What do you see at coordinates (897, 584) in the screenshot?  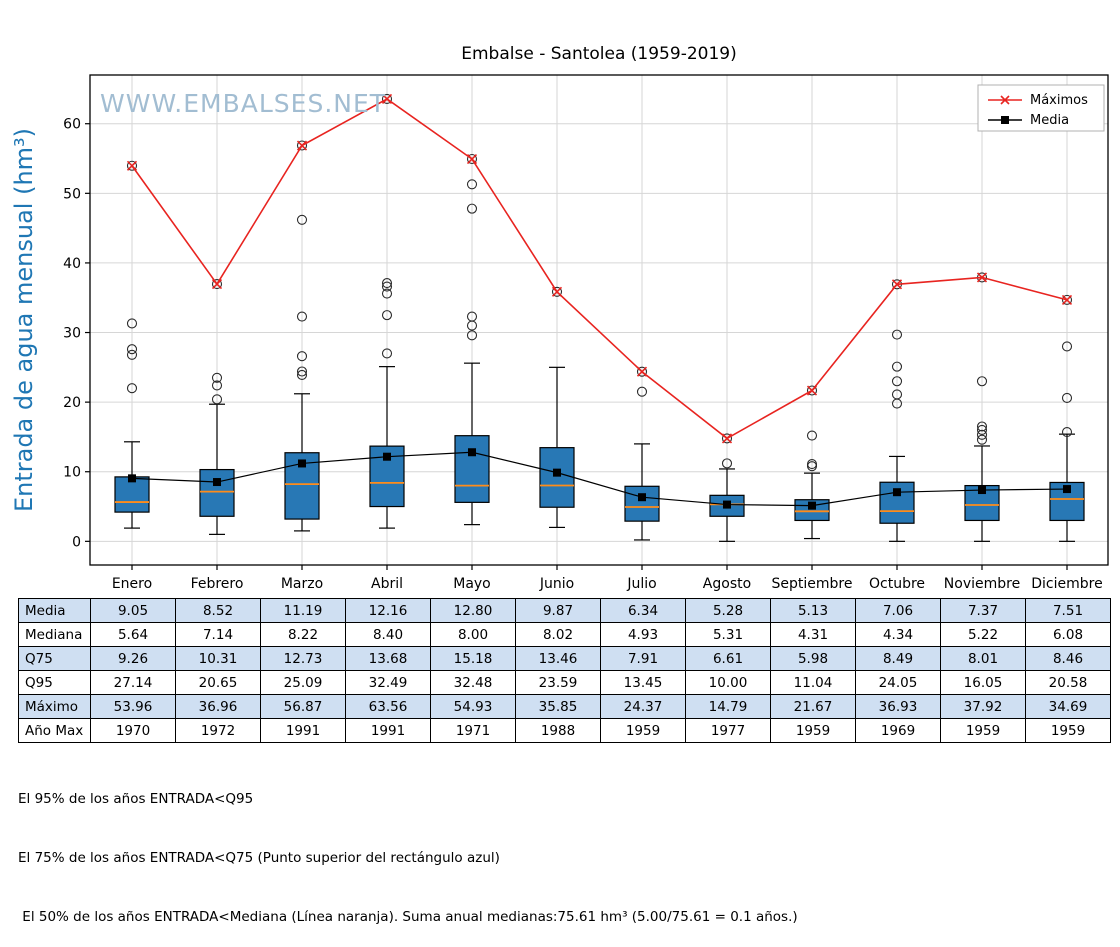 I see `x-tick-label: Octubre` at bounding box center [897, 584].